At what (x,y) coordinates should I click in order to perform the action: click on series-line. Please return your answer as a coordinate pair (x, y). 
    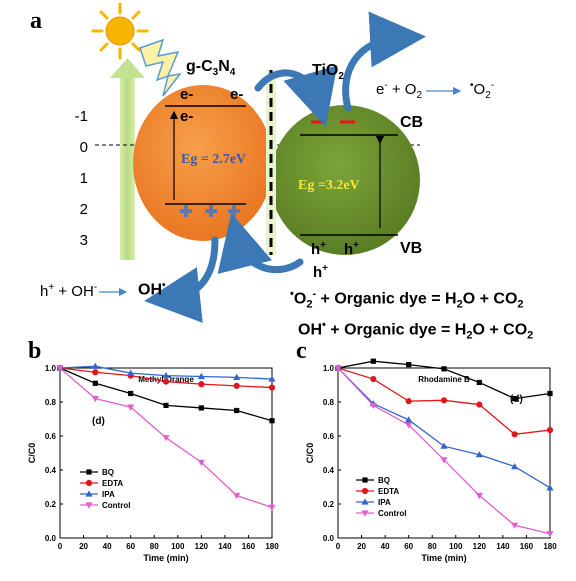
    Looking at the image, I should click on (444, 428).